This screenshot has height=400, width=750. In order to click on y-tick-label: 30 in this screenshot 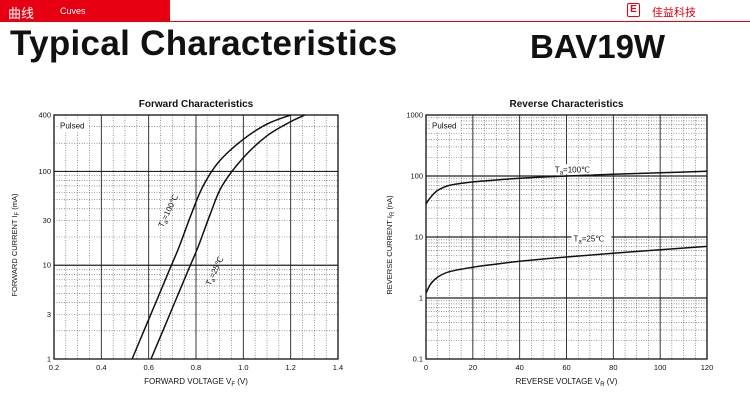, I will do `click(47, 220)`.